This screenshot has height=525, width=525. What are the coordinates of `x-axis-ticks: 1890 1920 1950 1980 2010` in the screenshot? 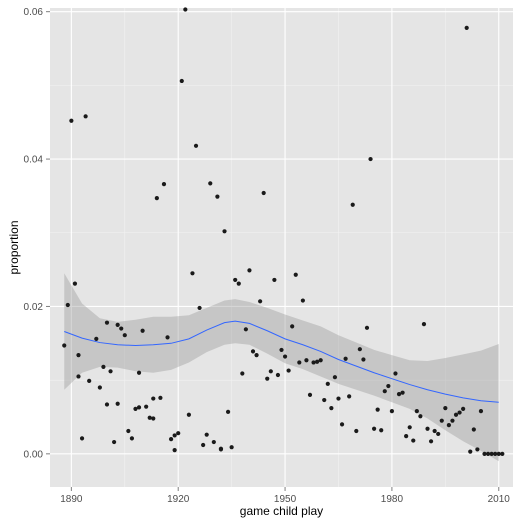 It's located at (285, 496).